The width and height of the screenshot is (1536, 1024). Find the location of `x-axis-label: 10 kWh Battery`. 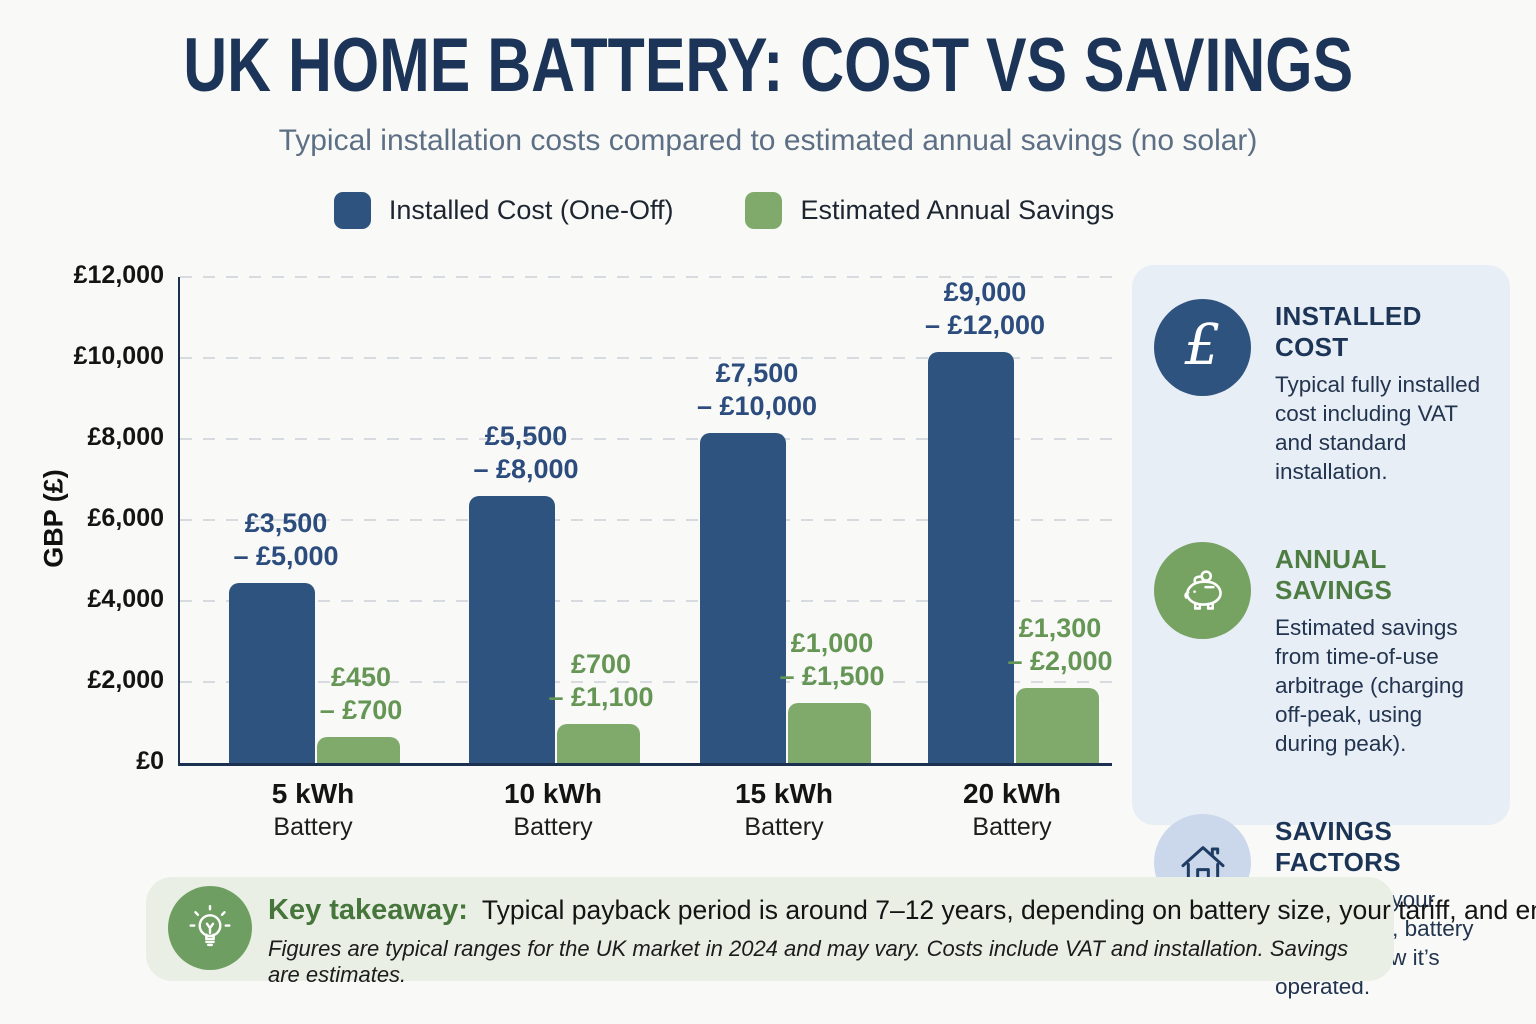

x-axis-label: 10 kWh Battery is located at coordinates (553, 809).